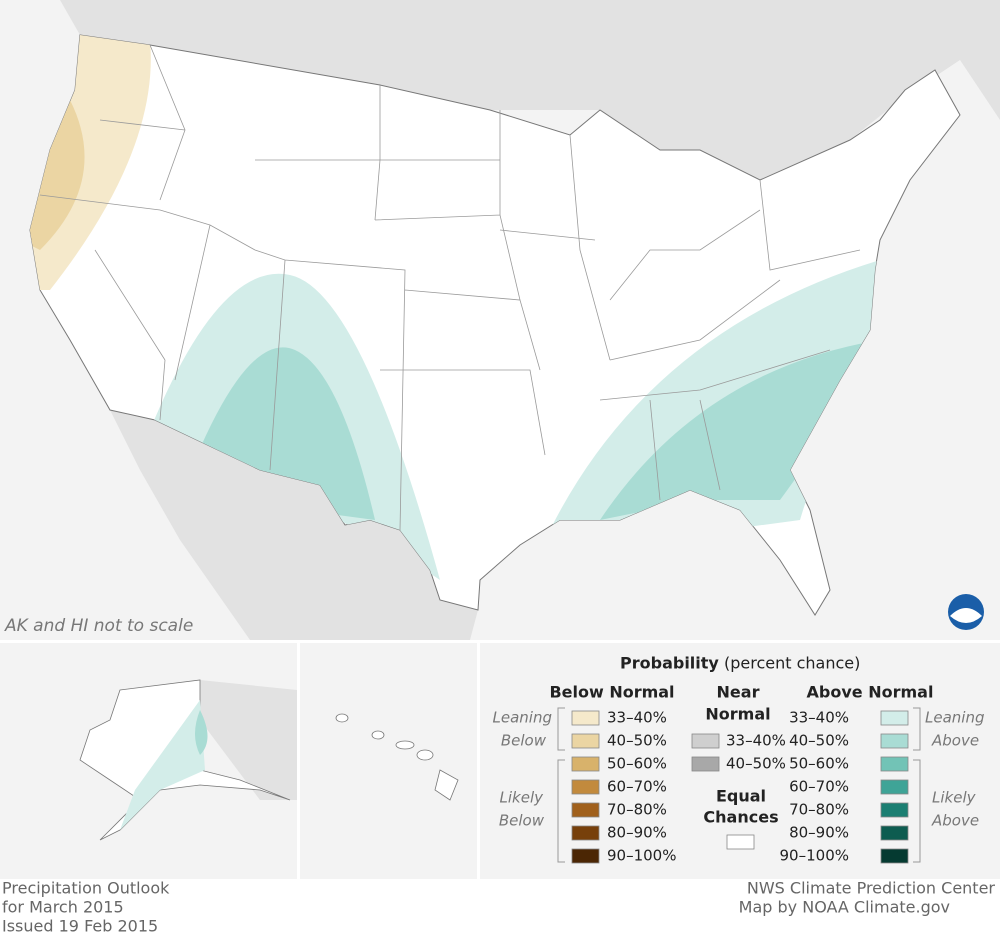  What do you see at coordinates (954, 798) in the screenshot?
I see `likely-above-label: Likely` at bounding box center [954, 798].